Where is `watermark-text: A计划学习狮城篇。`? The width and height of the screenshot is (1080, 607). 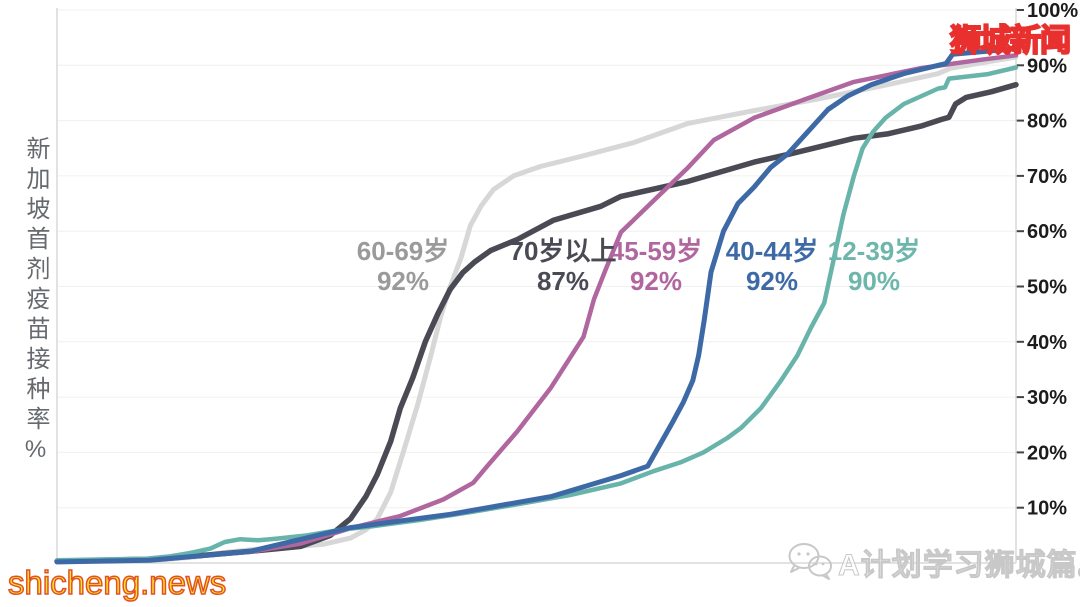 watermark-text: A计划学习狮城篇。 is located at coordinates (959, 566).